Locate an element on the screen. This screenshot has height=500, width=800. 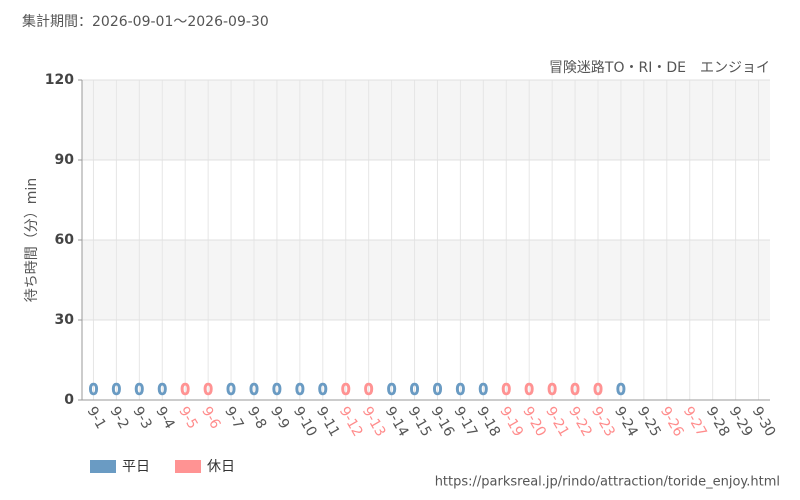
x-tick-label: 9-30 is located at coordinates (764, 422).